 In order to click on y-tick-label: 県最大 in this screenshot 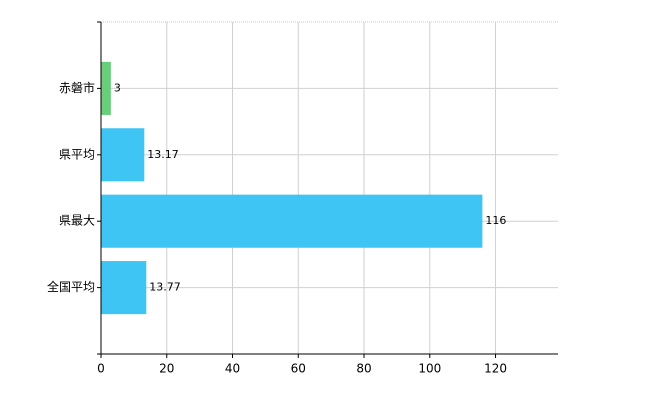, I will do `click(77, 221)`.